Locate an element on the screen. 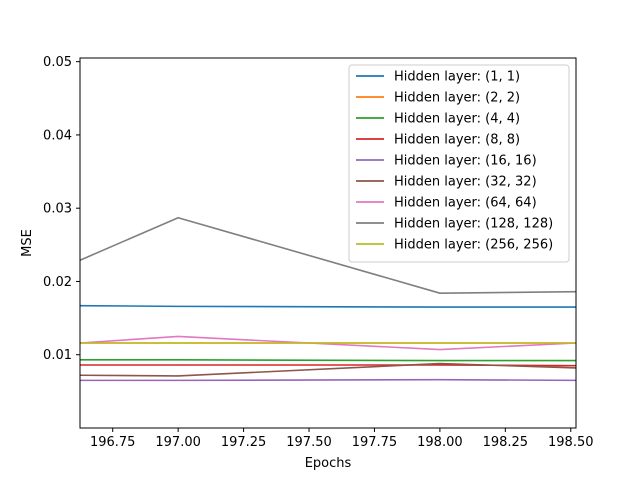 The width and height of the screenshot is (640, 480). y-tick-label: 0.01 is located at coordinates (57, 355).